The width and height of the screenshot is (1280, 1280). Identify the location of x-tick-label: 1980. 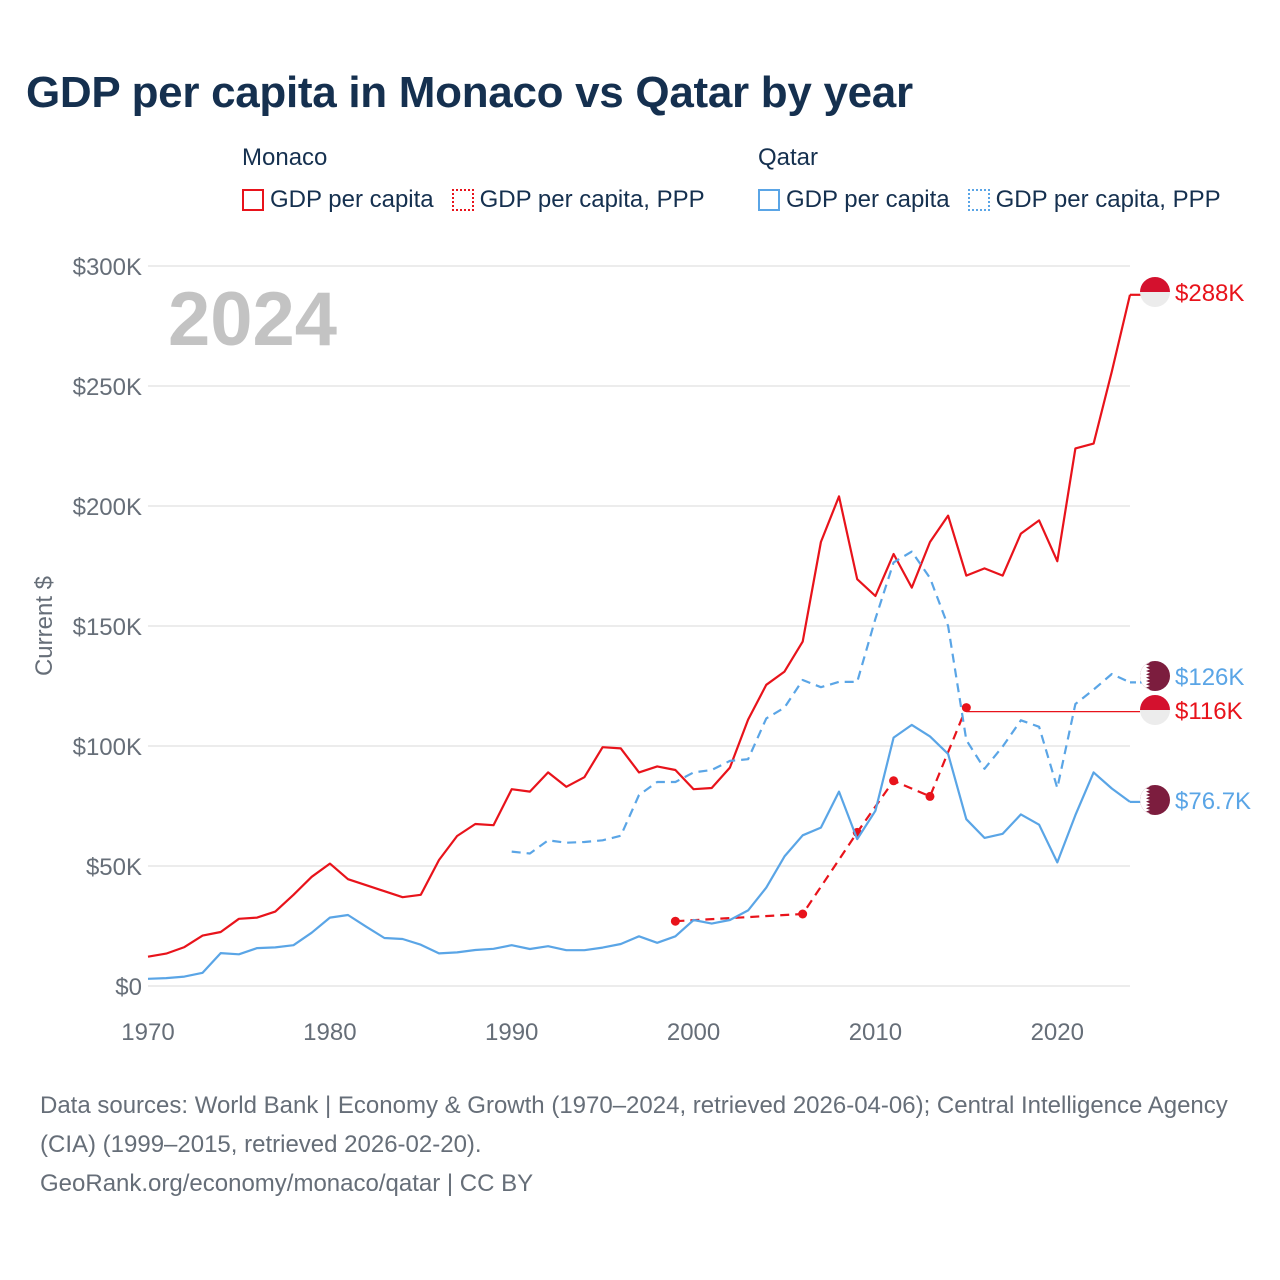
(329, 1032).